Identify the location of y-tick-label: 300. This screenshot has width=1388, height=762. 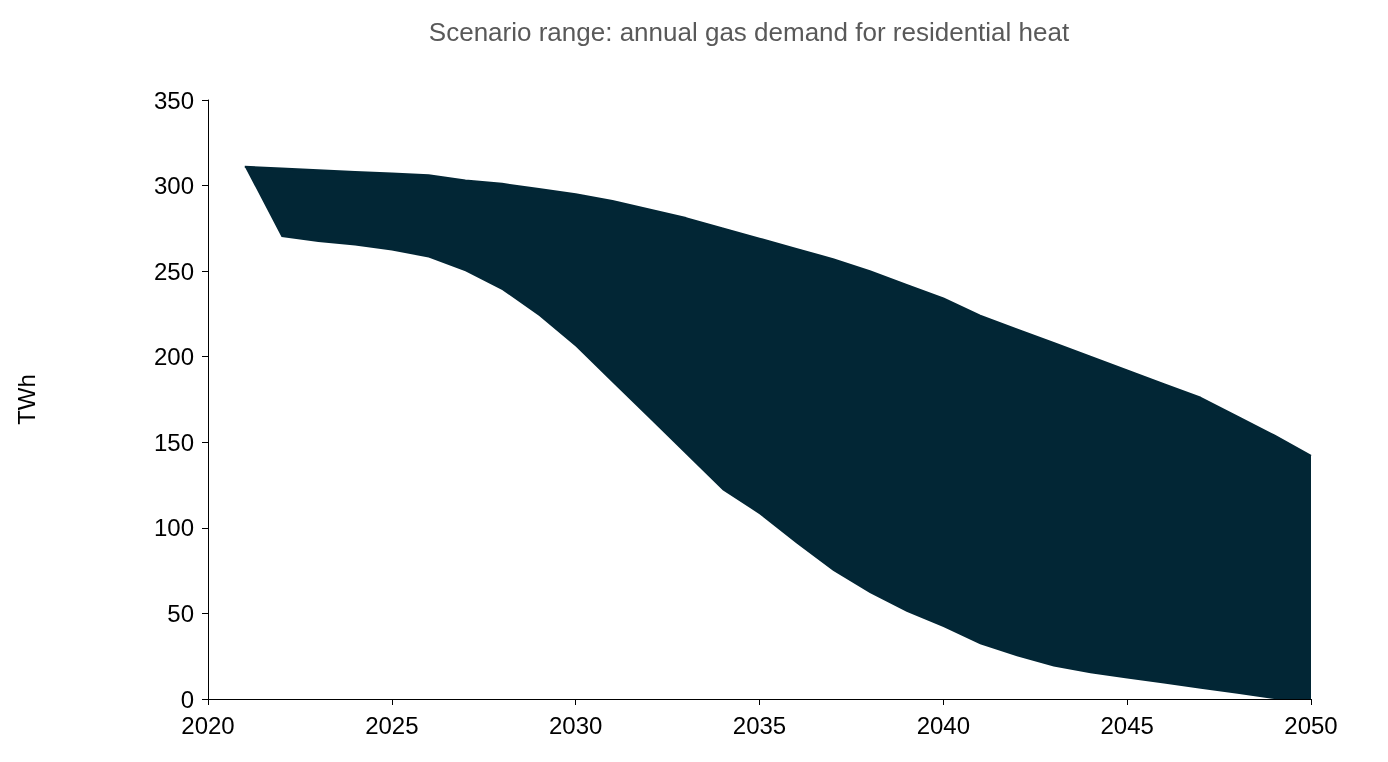
(173, 186).